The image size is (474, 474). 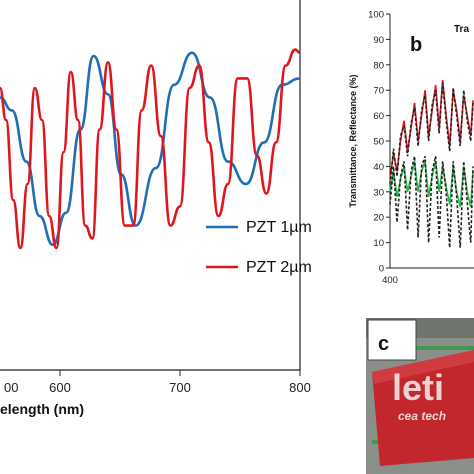 I want to click on photo-red-substrate, so click(x=423, y=408).